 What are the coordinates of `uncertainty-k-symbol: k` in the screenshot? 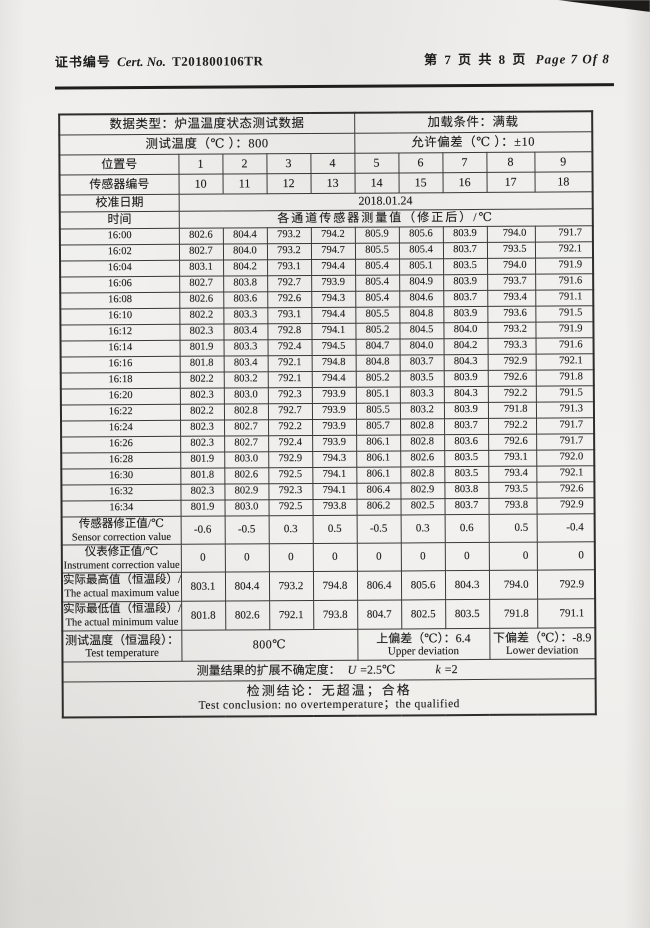 It's located at (438, 668).